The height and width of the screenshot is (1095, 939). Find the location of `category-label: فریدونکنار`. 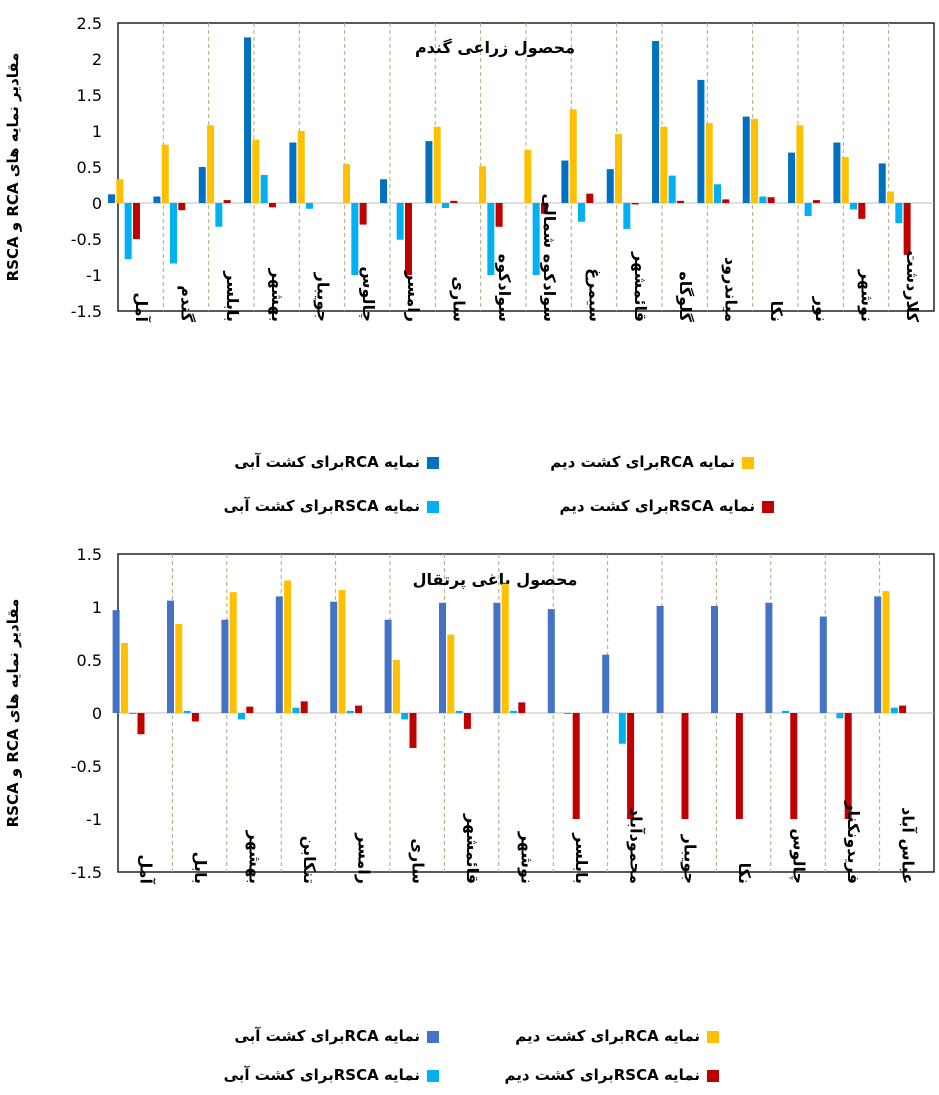

category-label: فریدونکنار is located at coordinates (853, 842).